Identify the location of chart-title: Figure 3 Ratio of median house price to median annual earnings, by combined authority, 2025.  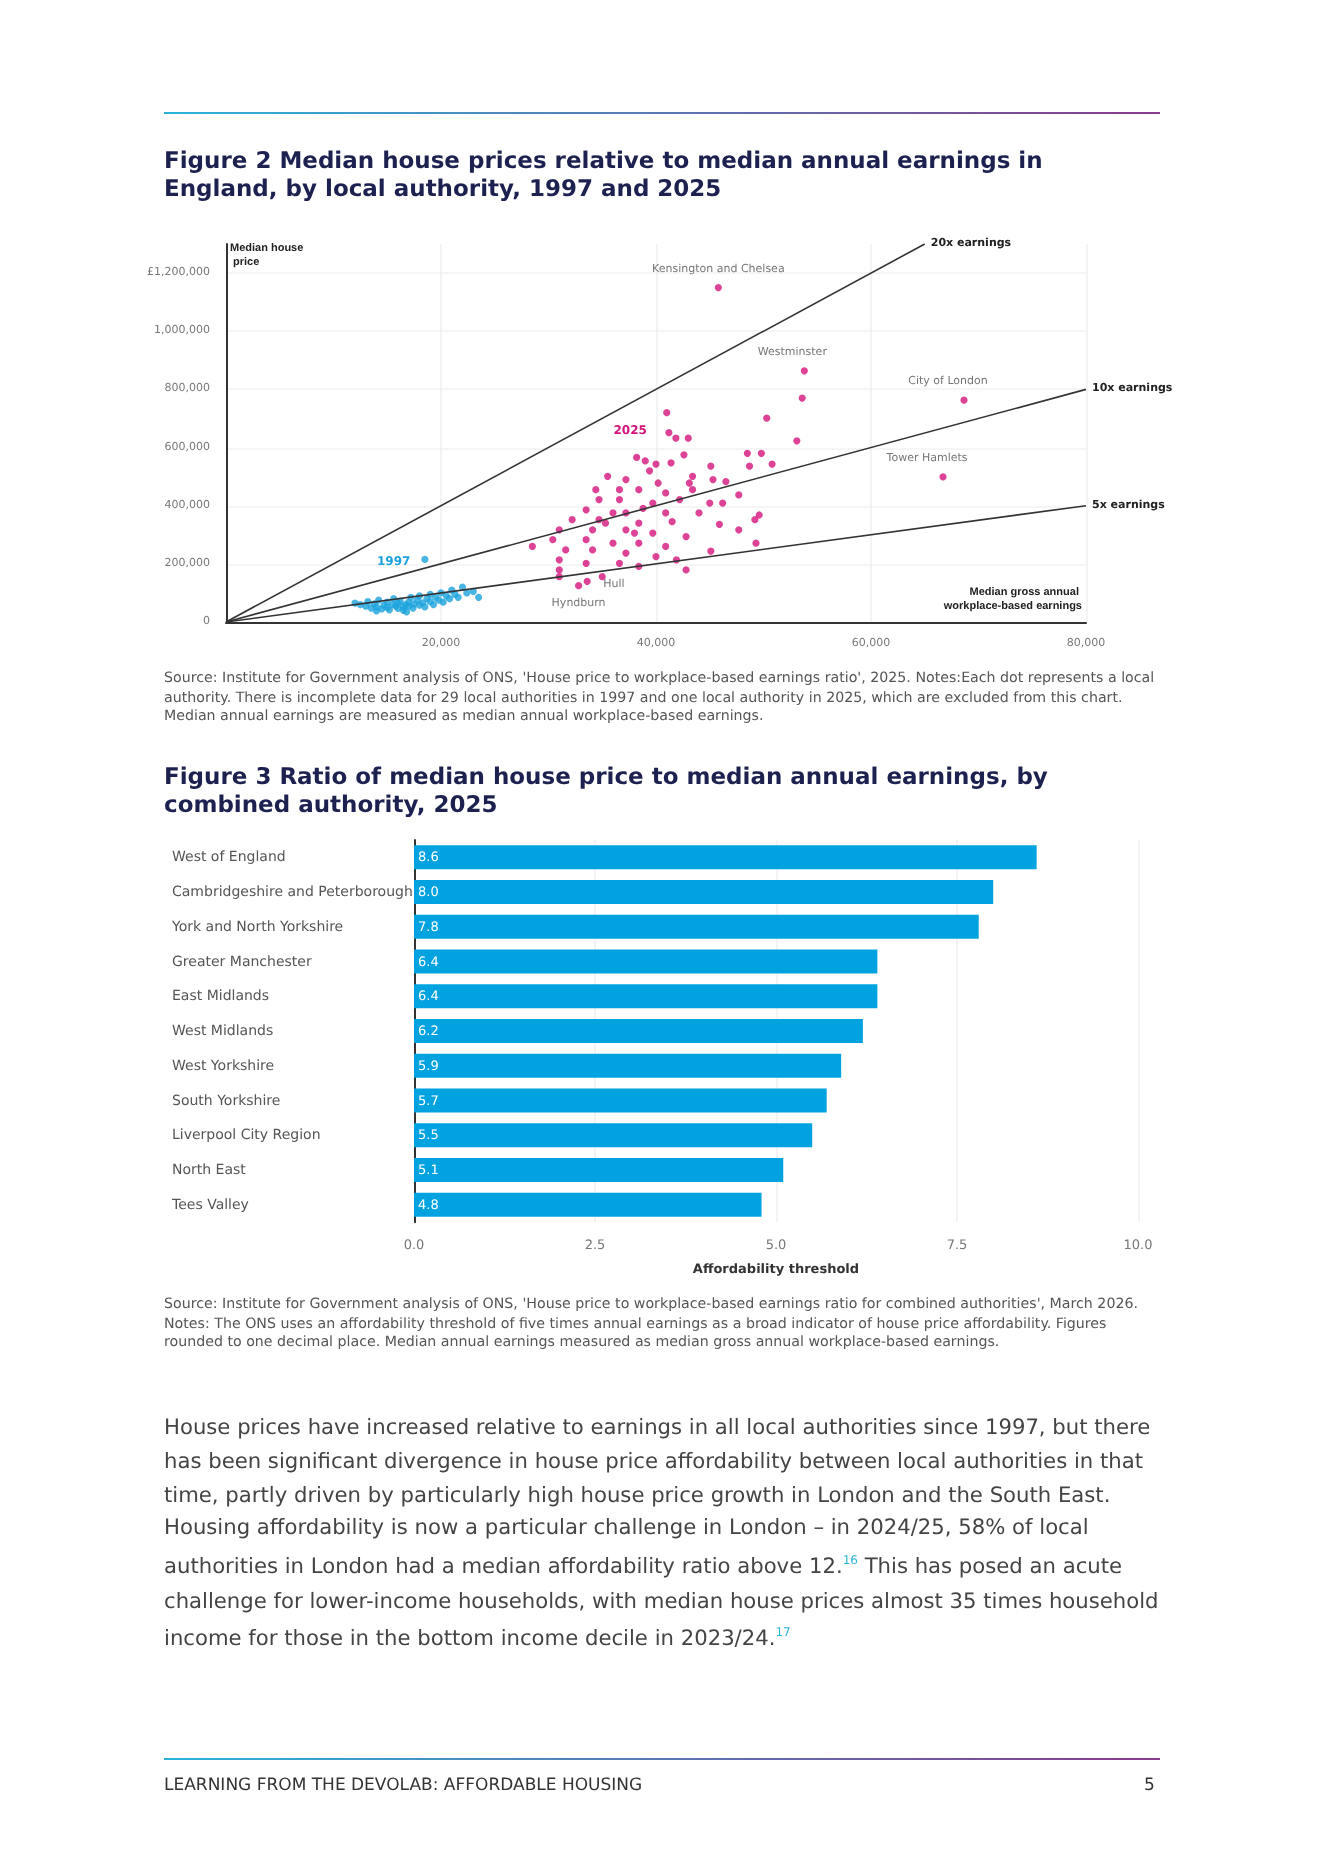
(607, 790).